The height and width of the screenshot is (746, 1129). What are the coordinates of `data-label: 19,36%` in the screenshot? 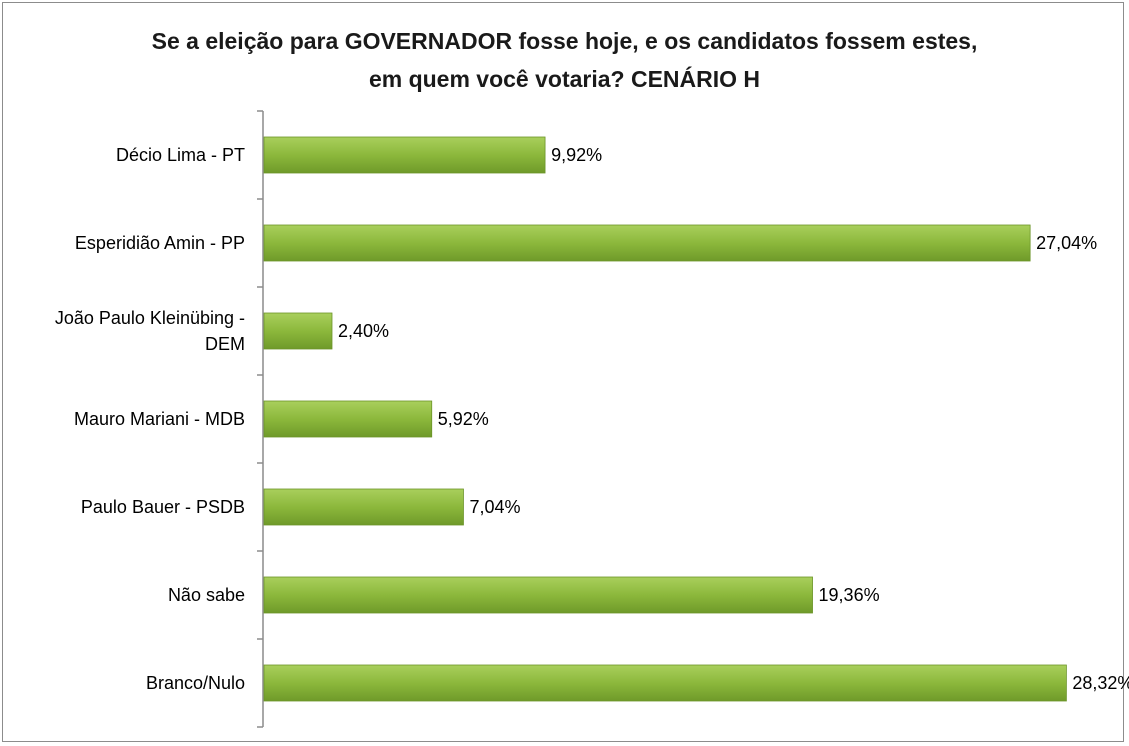 It's located at (849, 595).